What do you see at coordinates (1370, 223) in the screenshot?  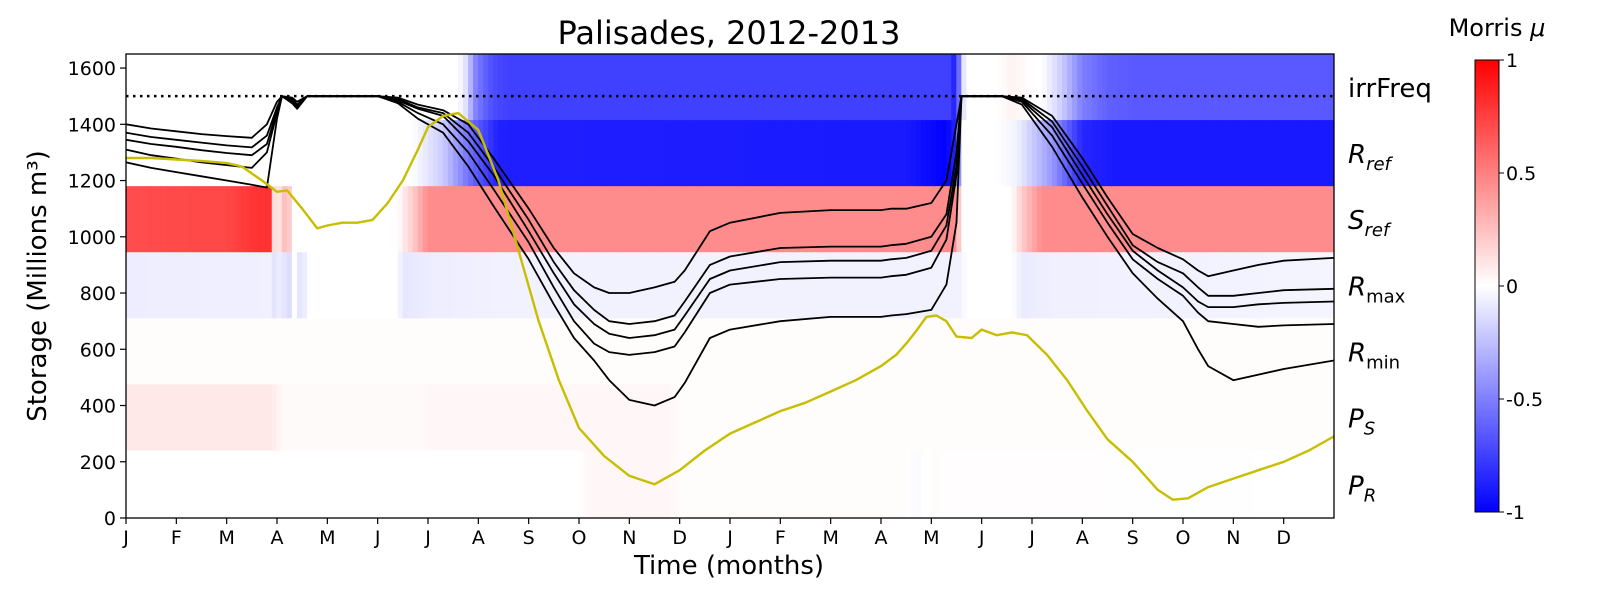 I see `row-label: Sref` at bounding box center [1370, 223].